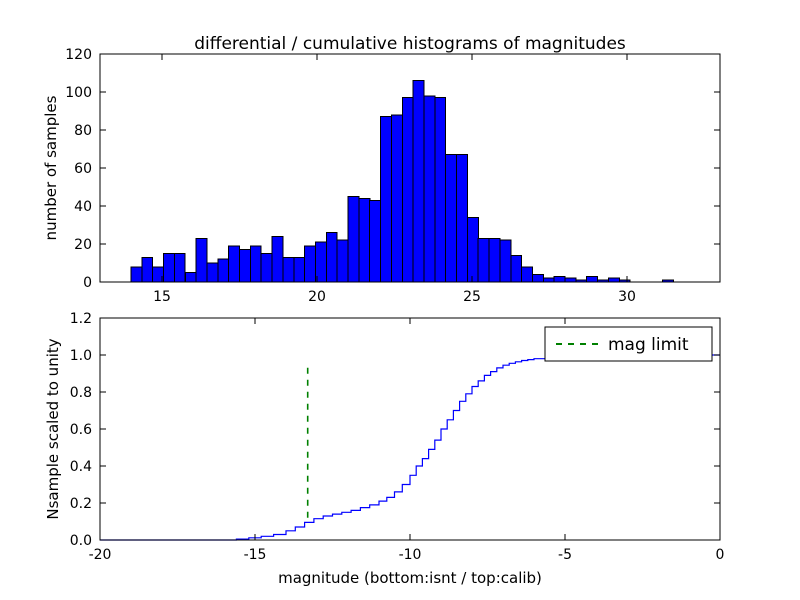  What do you see at coordinates (83, 207) in the screenshot?
I see `y-tick-label: 40` at bounding box center [83, 207].